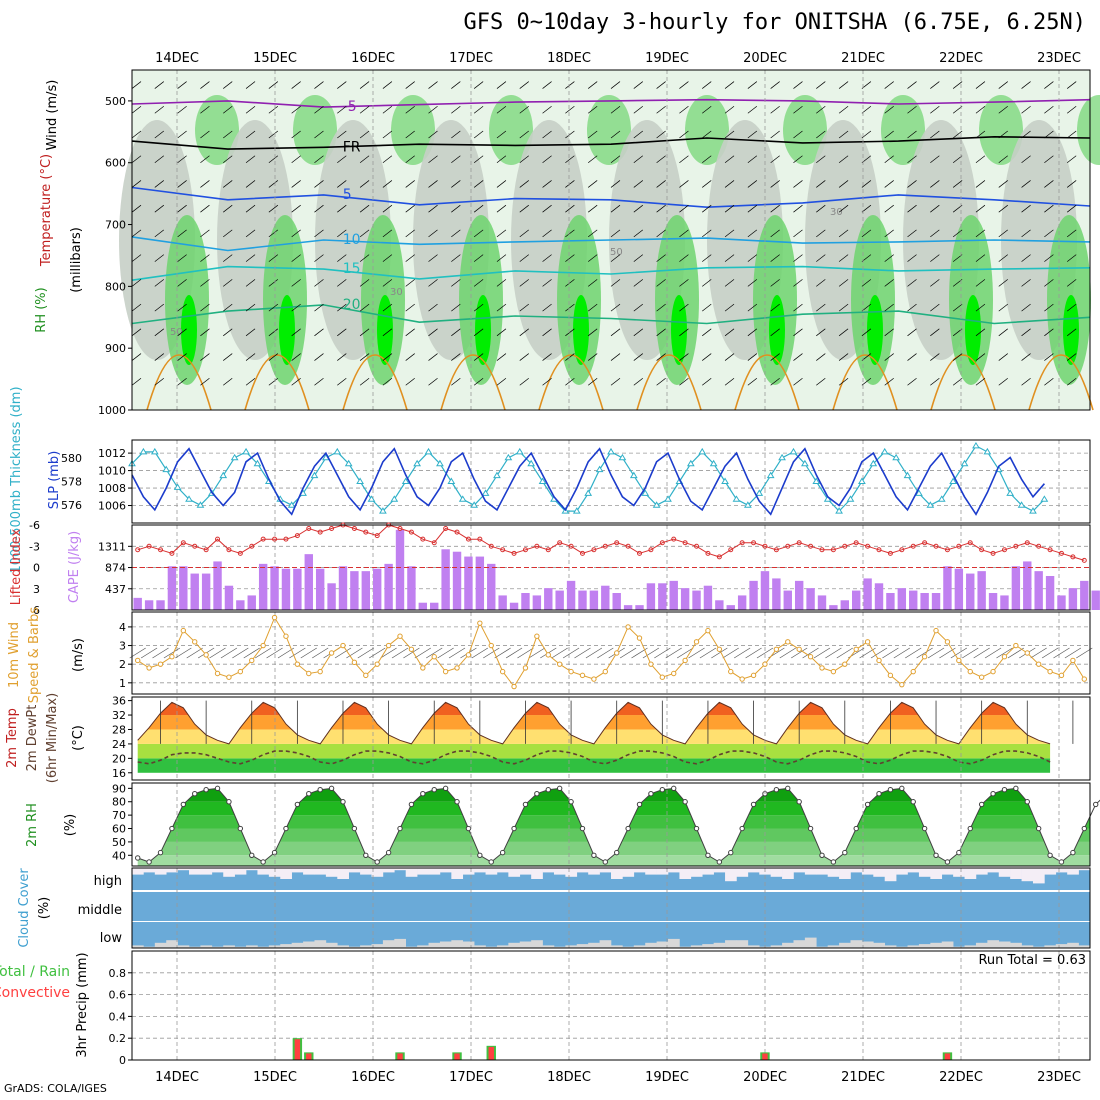  Describe the element at coordinates (611, 314) in the screenshot. I see `isotherm-line` at that location.